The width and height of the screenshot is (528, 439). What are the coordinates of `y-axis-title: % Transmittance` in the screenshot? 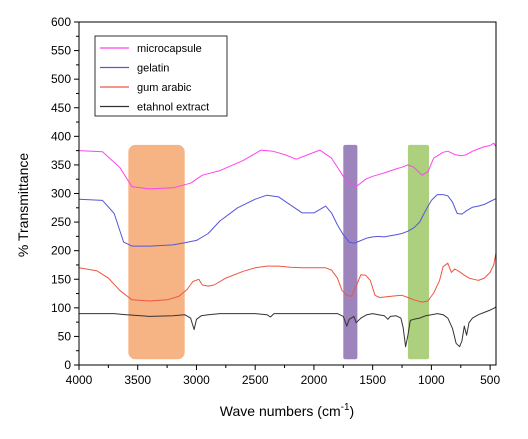 It's located at (23, 205).